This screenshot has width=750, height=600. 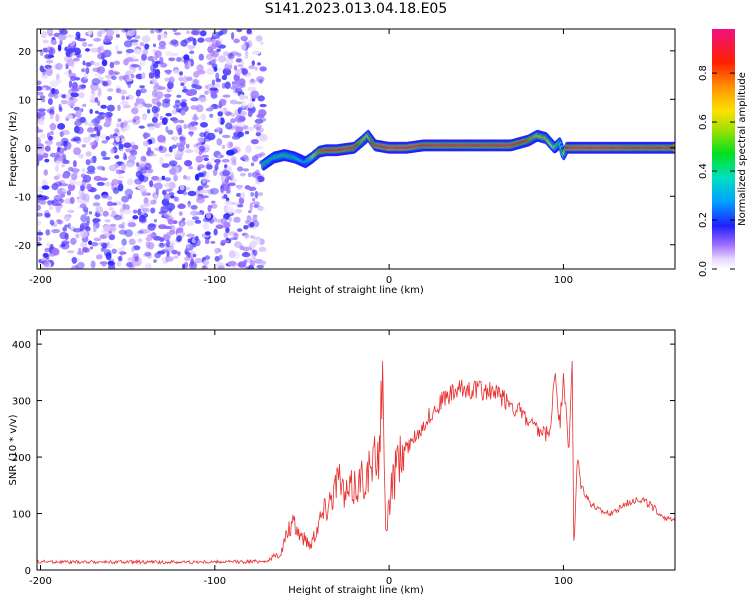 I want to click on y-tick-label: 0, so click(x=28, y=149).